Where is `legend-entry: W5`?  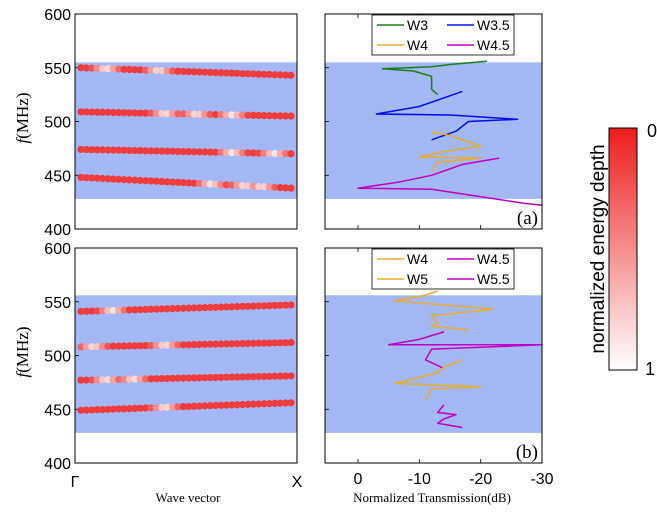 legend-entry: W5 is located at coordinates (417, 279).